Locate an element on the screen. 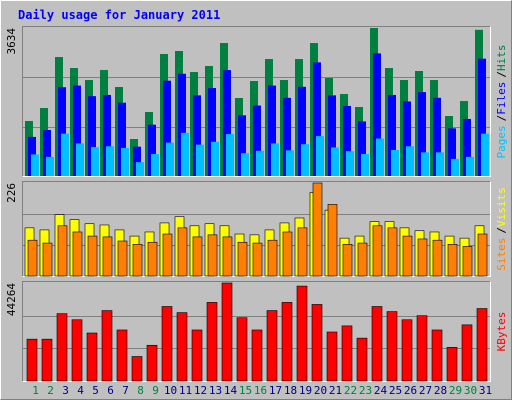 This screenshot has width=512, height=400. y-max-label: 226 is located at coordinates (11, 193).